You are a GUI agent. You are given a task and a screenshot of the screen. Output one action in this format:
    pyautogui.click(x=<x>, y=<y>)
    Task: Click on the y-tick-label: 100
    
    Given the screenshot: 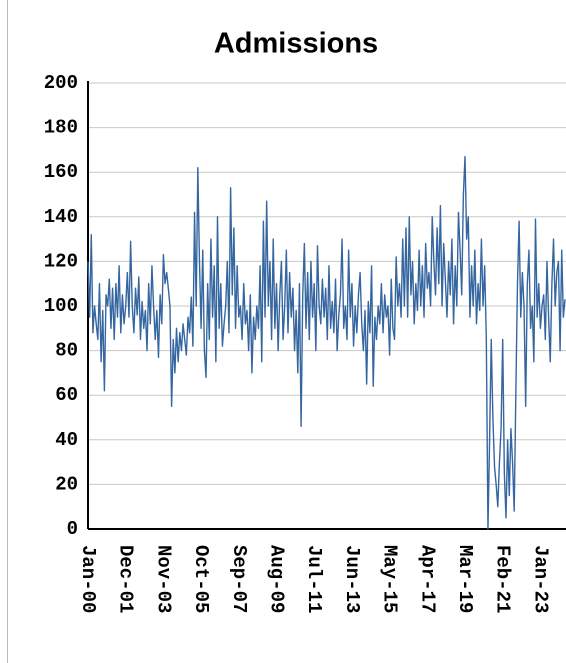 What is the action you would take?
    pyautogui.click(x=61, y=306)
    